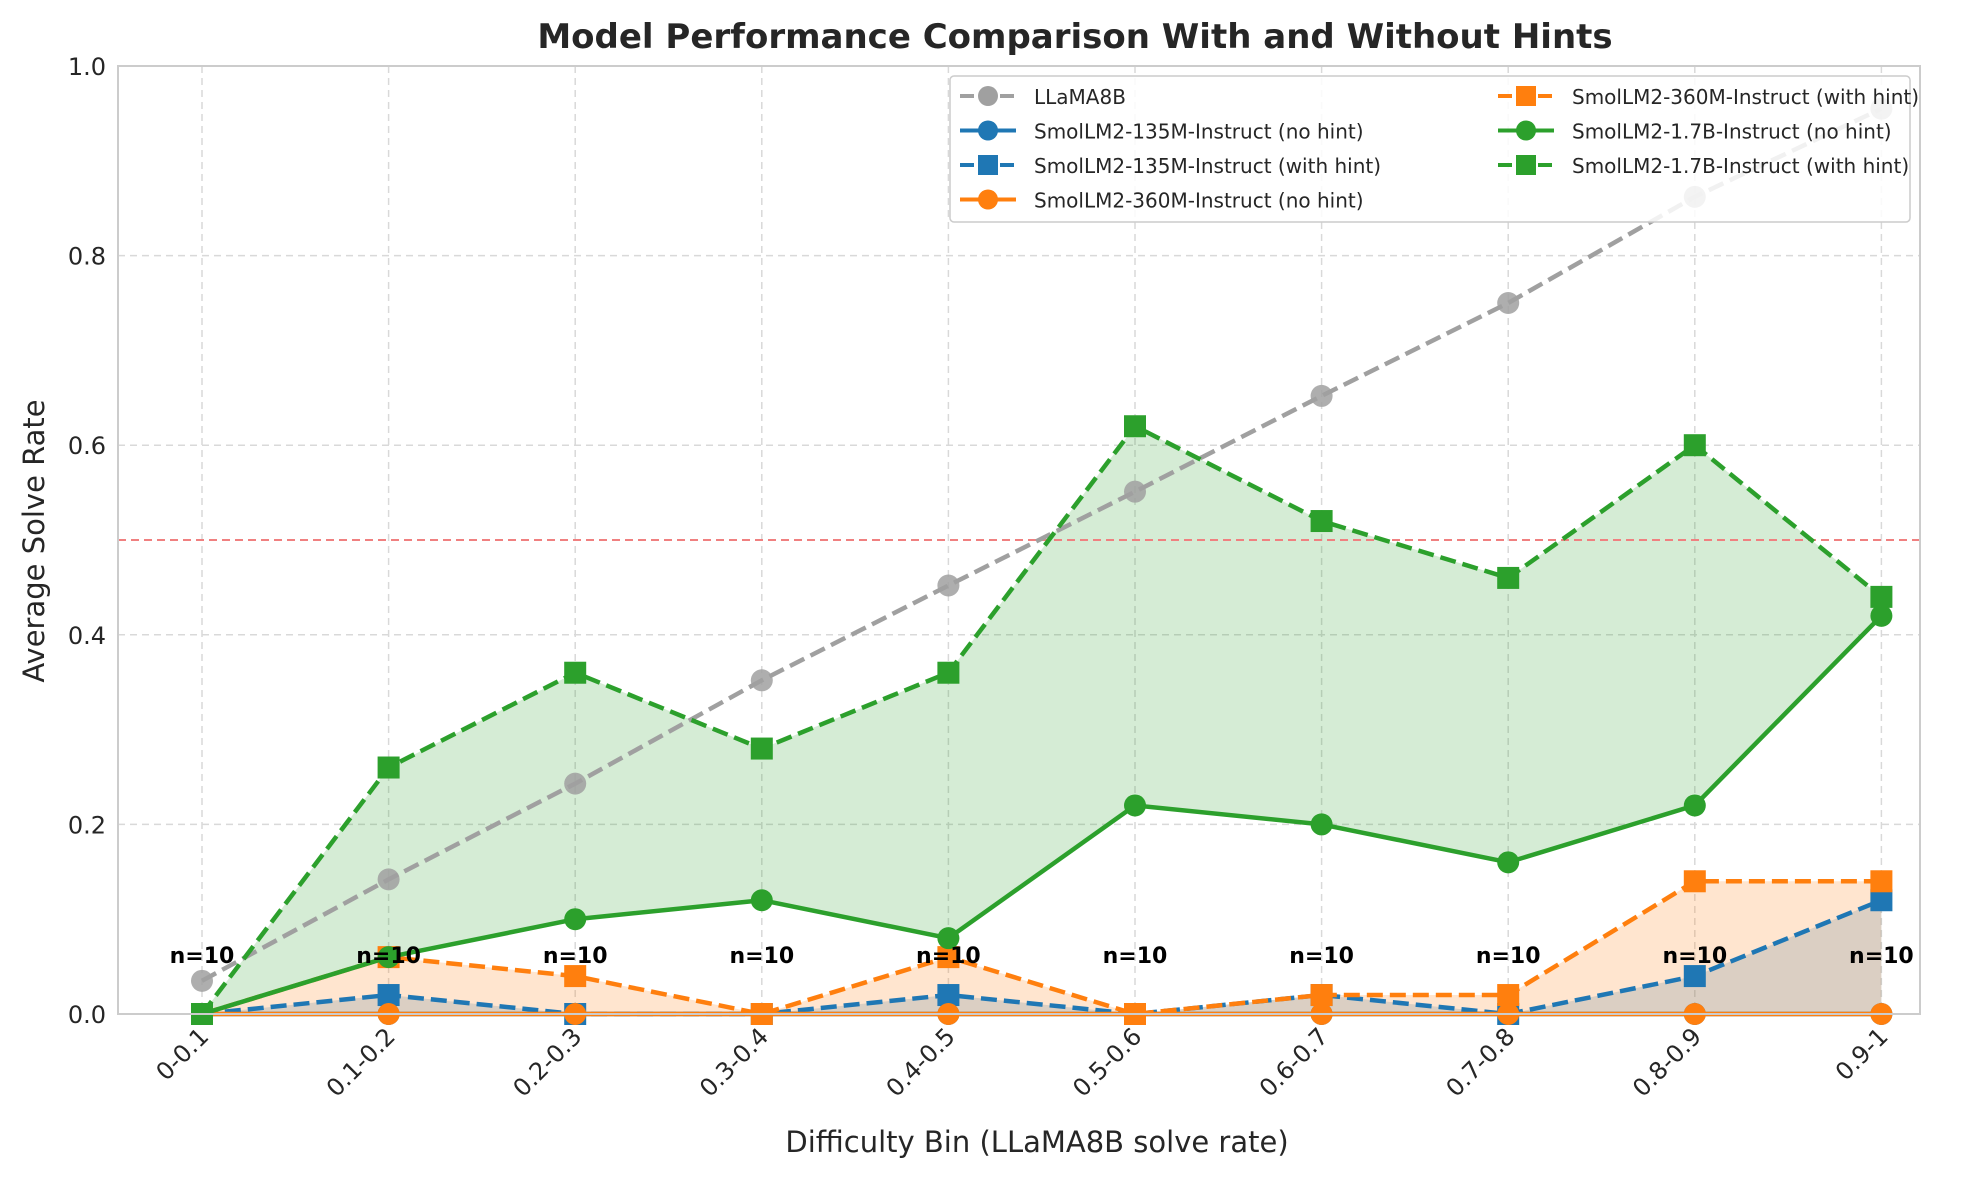 This screenshot has height=1177, width=1977. Describe the element at coordinates (87, 446) in the screenshot. I see `y-tick-label: 0.6` at that location.